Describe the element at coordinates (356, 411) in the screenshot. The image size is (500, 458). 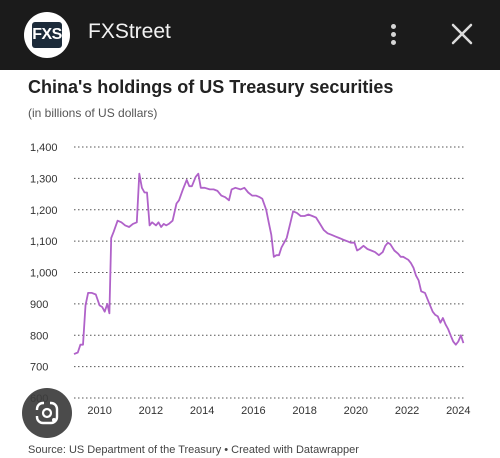
I see `x-tick-label: 2020` at that location.